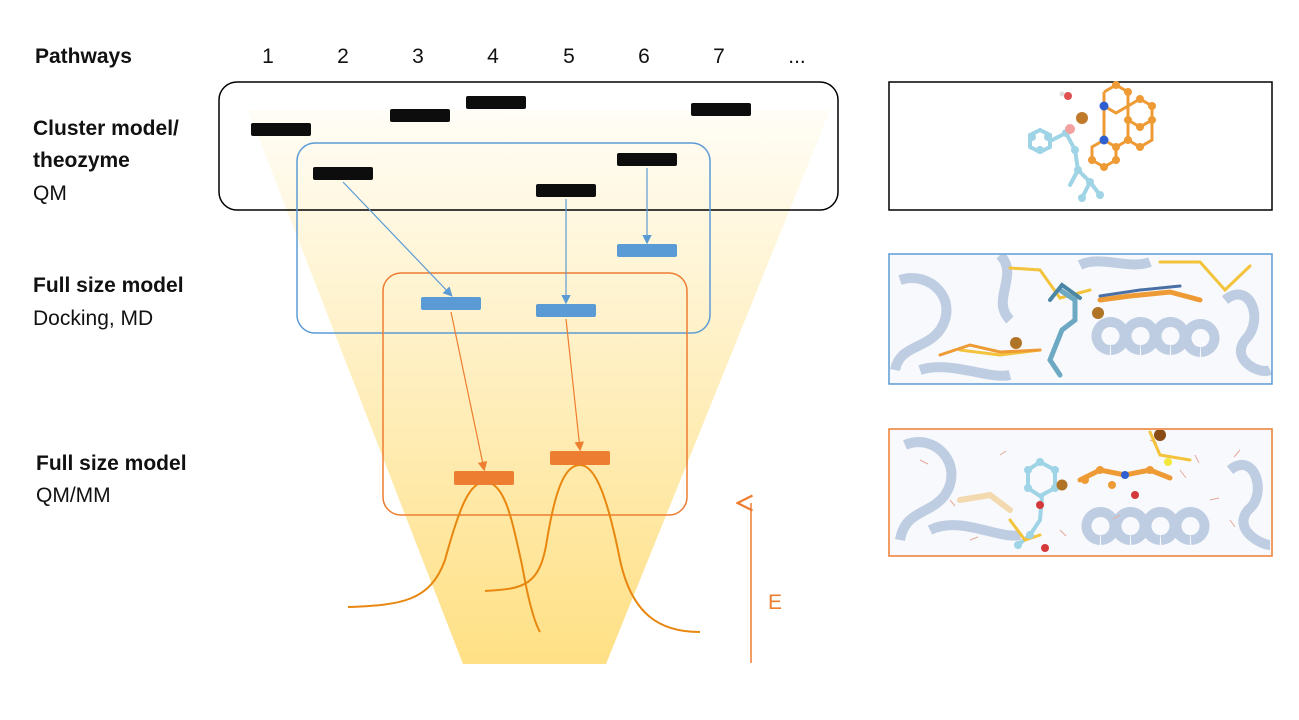 The width and height of the screenshot is (1299, 720). Describe the element at coordinates (535, 394) in the screenshot. I see `qmmm-model-box` at that location.